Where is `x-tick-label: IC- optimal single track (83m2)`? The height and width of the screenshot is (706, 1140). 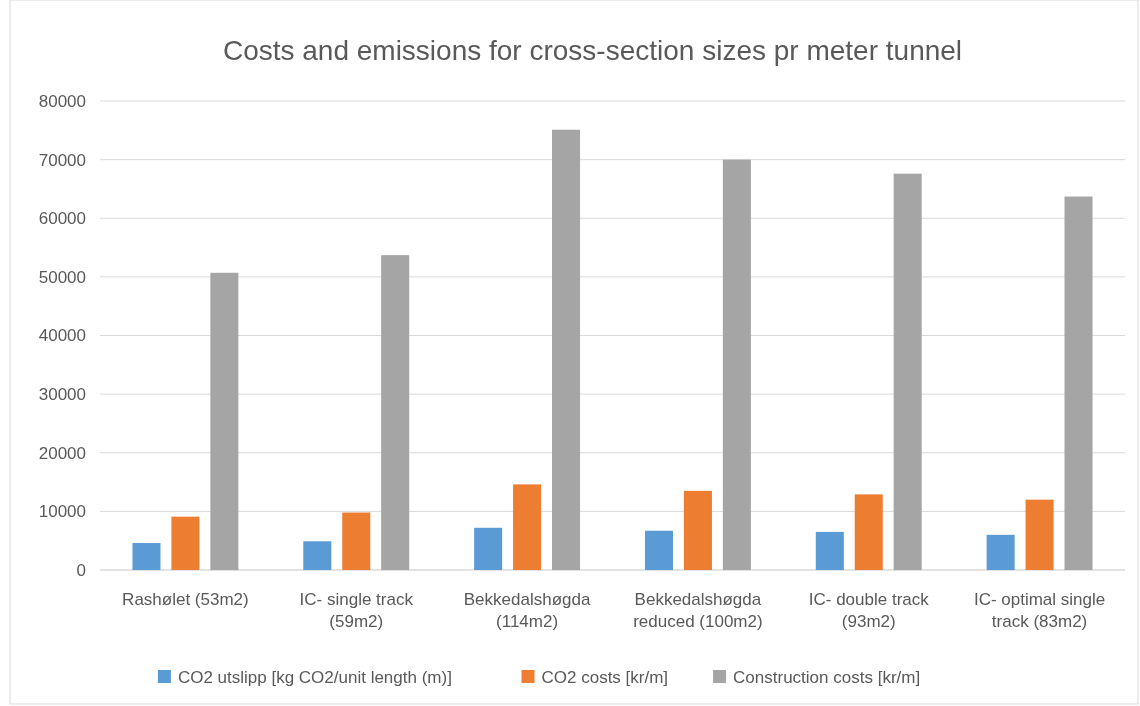 x-tick-label: IC- optimal single track (83m2) is located at coordinates (1039, 610).